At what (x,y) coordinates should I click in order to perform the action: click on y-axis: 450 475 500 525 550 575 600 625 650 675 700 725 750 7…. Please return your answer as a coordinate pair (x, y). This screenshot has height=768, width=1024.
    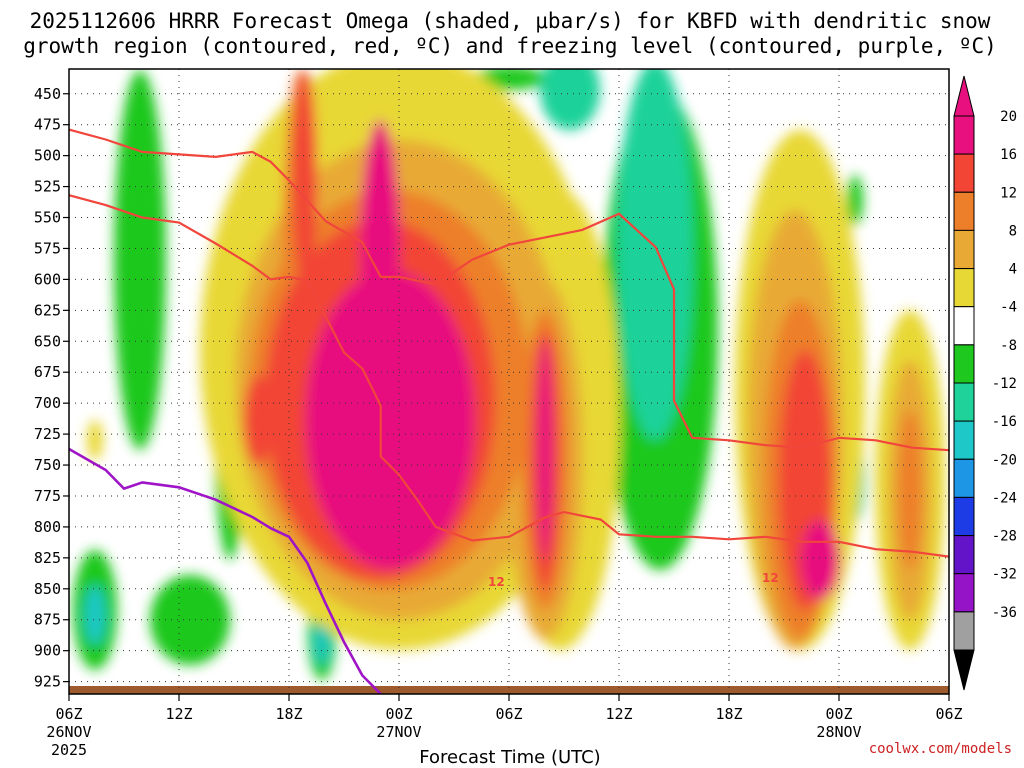
    Looking at the image, I should click on (51, 388).